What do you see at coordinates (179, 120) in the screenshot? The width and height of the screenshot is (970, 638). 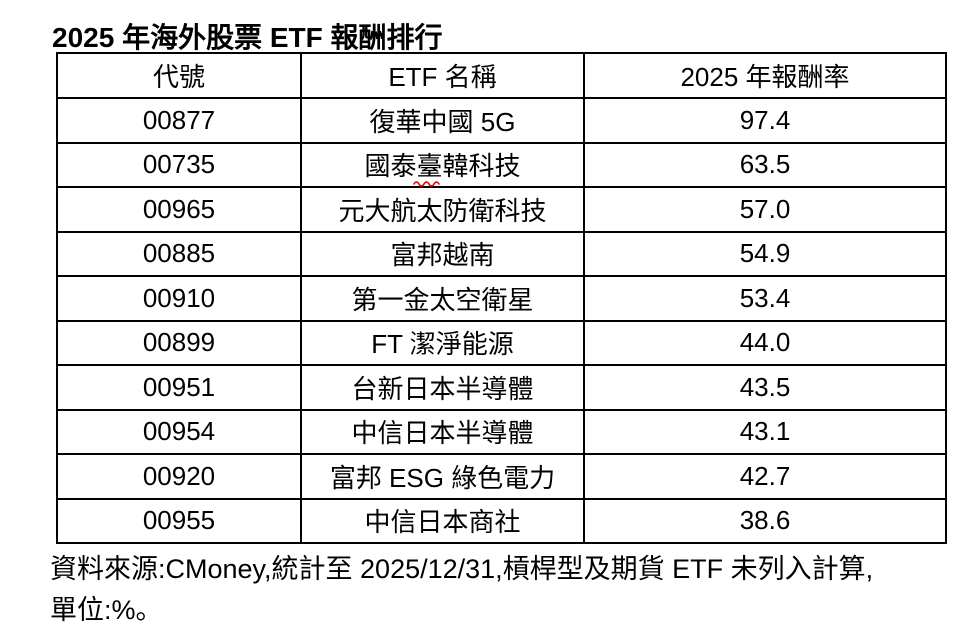 I see `cell-code: 00877` at bounding box center [179, 120].